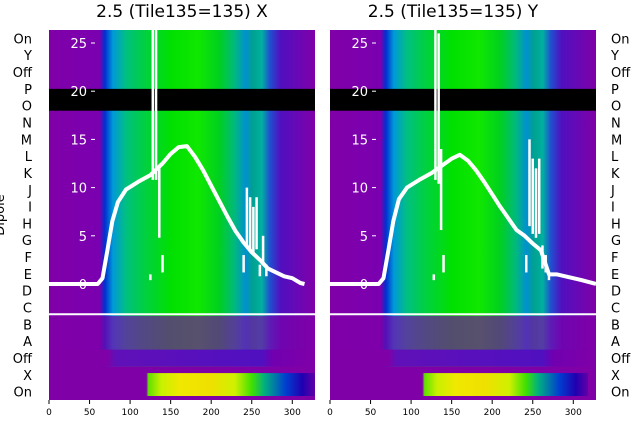 The height and width of the screenshot is (440, 640). I want to click on row-label-right: P, so click(615, 90).